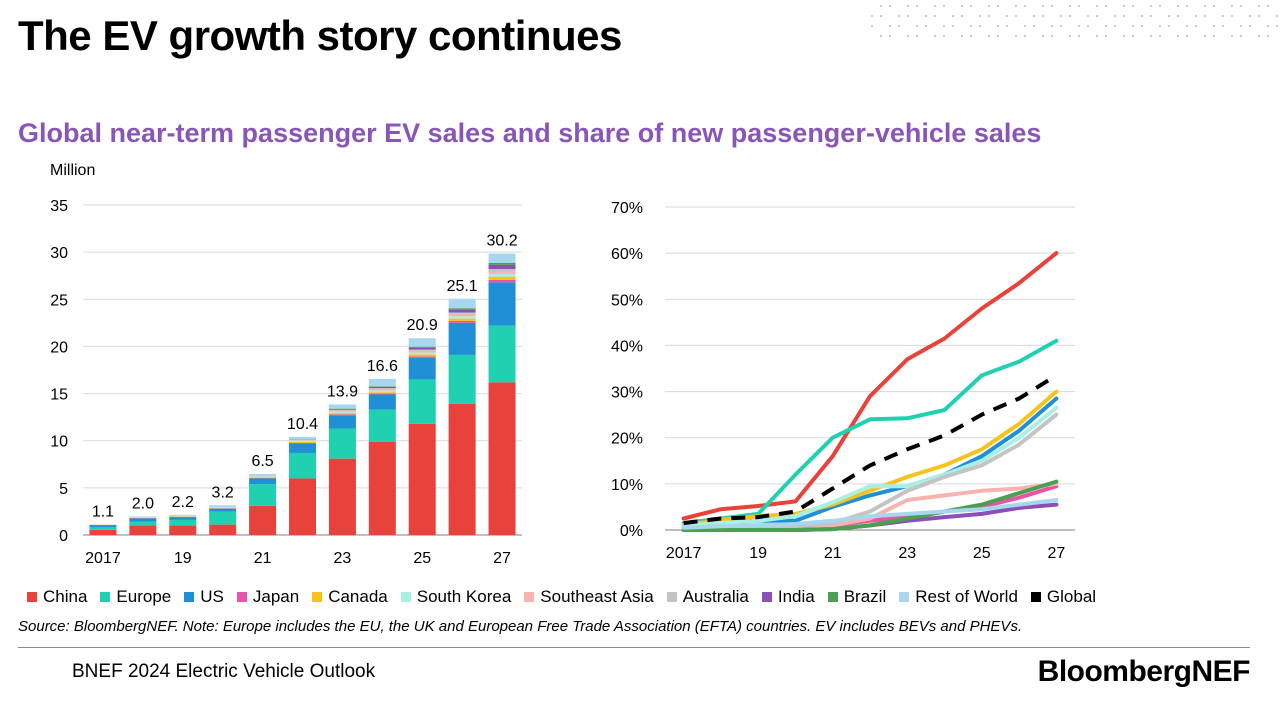 The width and height of the screenshot is (1280, 706). Describe the element at coordinates (870, 466) in the screenshot. I see `series-line-south-korea` at that location.